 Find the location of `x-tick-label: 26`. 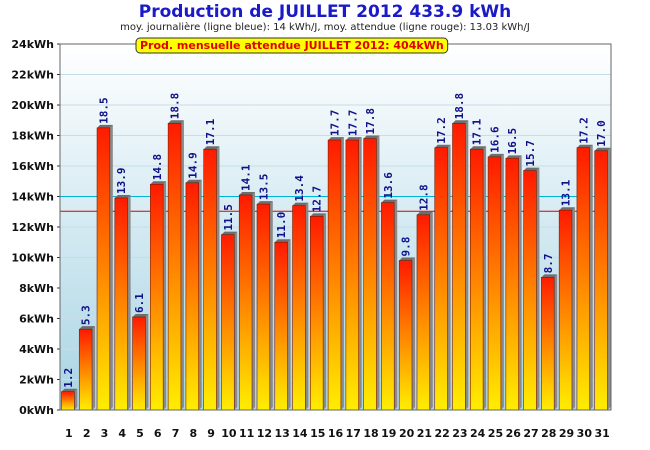

x-tick-label: 26 is located at coordinates (514, 433).